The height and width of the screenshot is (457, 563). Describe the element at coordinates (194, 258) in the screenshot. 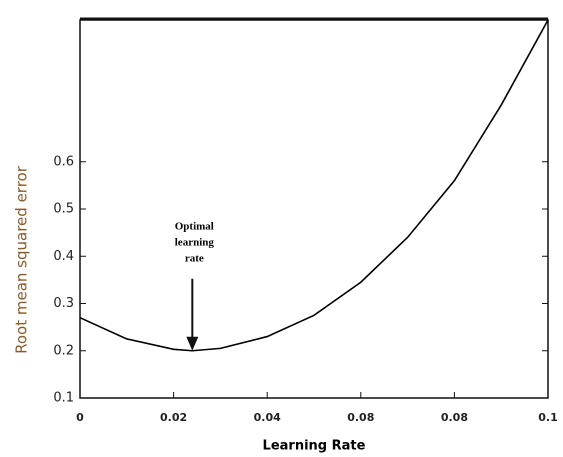

I see `annotation-text: rate` at that location.